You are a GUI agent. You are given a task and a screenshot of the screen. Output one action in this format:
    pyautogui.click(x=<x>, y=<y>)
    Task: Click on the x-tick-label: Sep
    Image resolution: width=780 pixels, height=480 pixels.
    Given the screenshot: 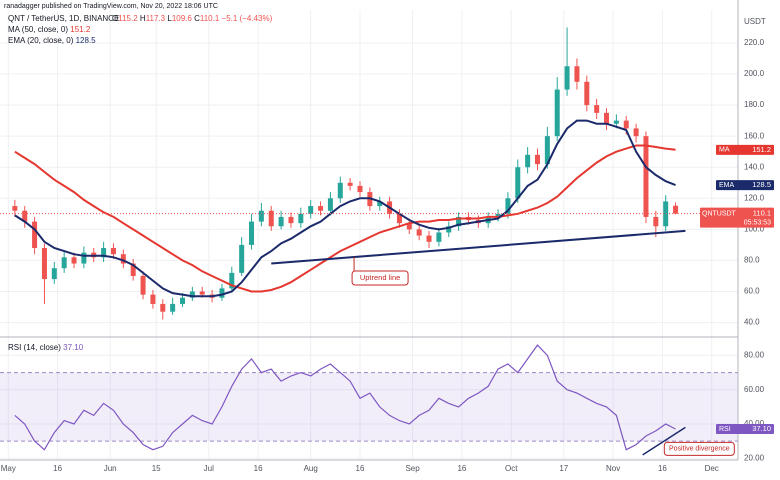 What is the action you would take?
    pyautogui.click(x=412, y=468)
    